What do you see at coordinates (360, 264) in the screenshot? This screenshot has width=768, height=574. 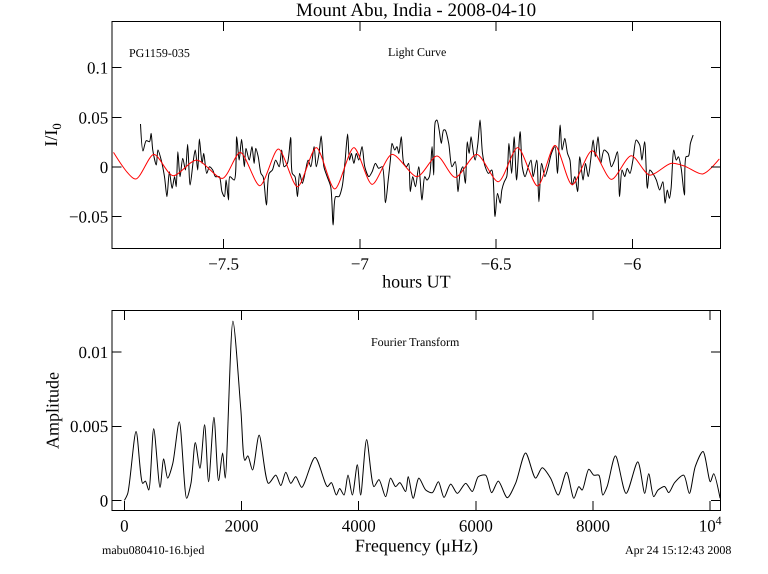 I see `x-tick-label: −7` at bounding box center [360, 264].